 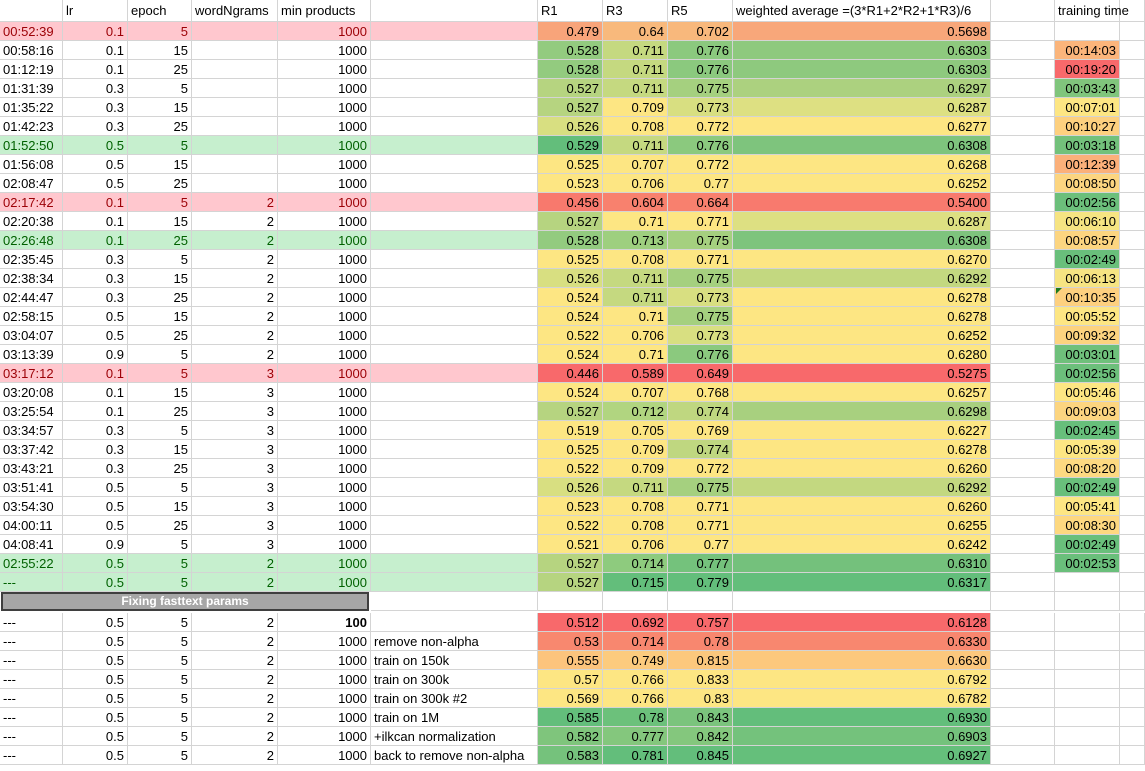 What do you see at coordinates (570, 487) in the screenshot?
I see `cell-r1: 0.526` at bounding box center [570, 487].